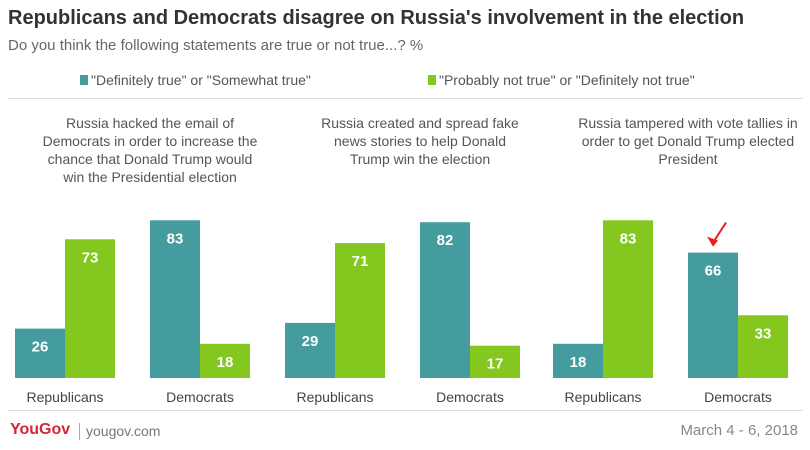 The width and height of the screenshot is (810, 450). I want to click on bar-value-label: 29, so click(310, 341).